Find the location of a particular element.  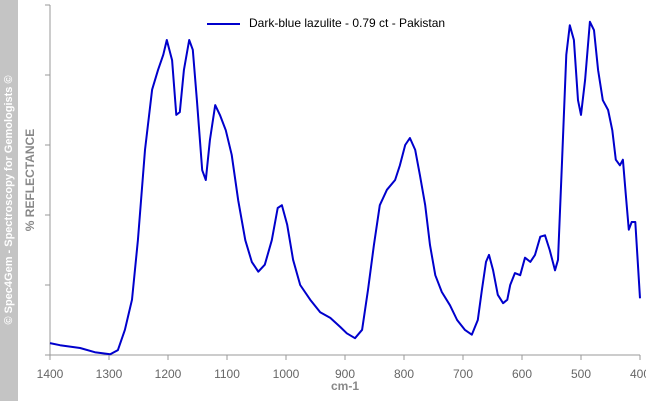

x-tick-label: 1100 is located at coordinates (227, 374).